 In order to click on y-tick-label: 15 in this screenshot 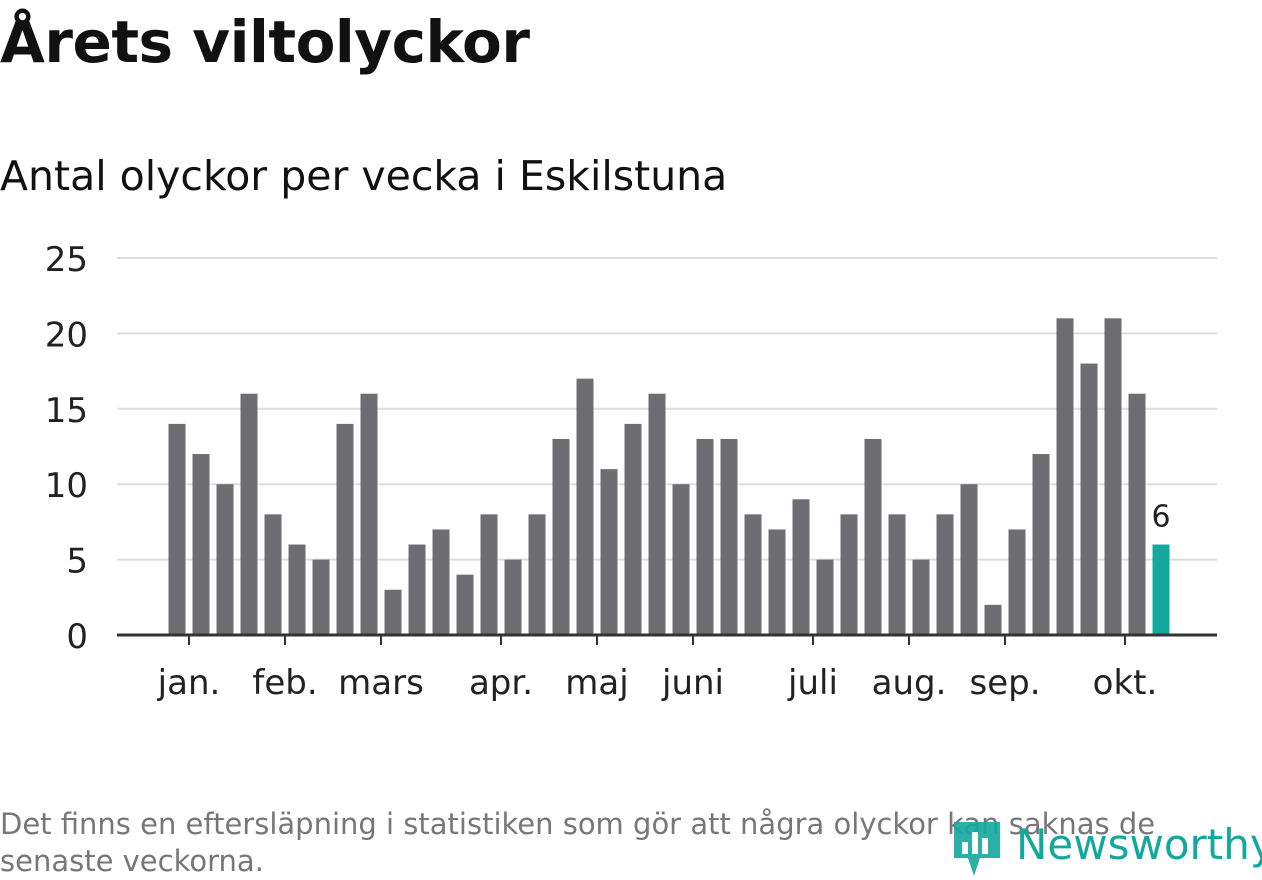, I will do `click(66, 411)`.